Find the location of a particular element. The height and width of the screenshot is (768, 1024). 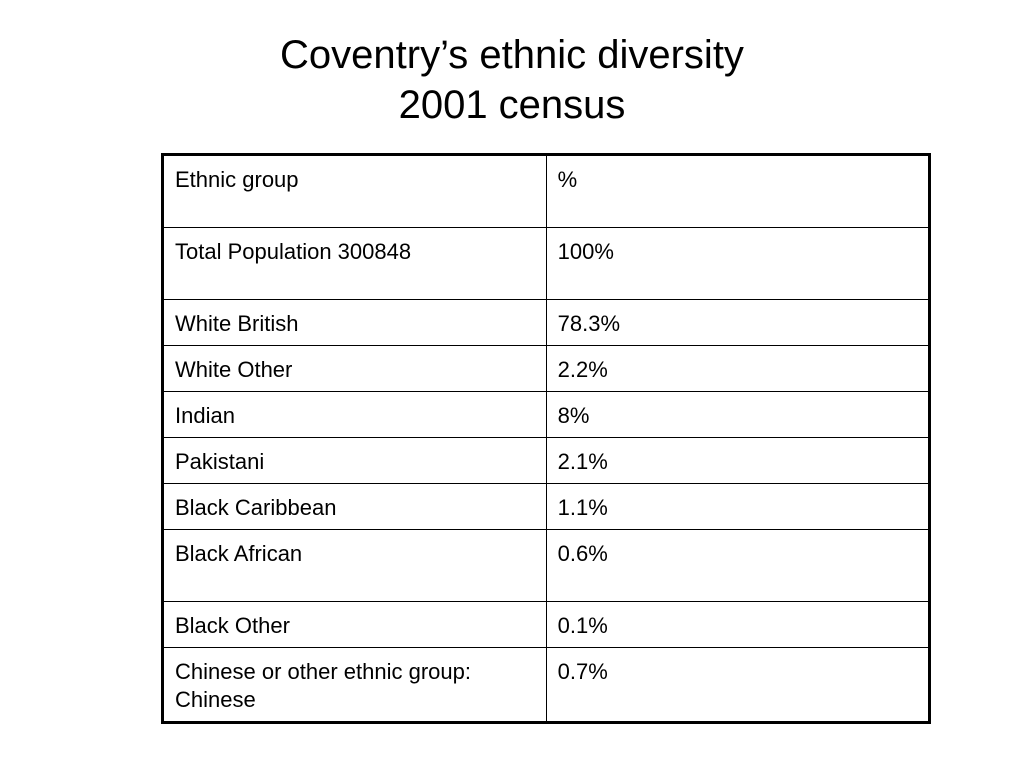

table-row: Black Other 0.1% is located at coordinates (546, 624).